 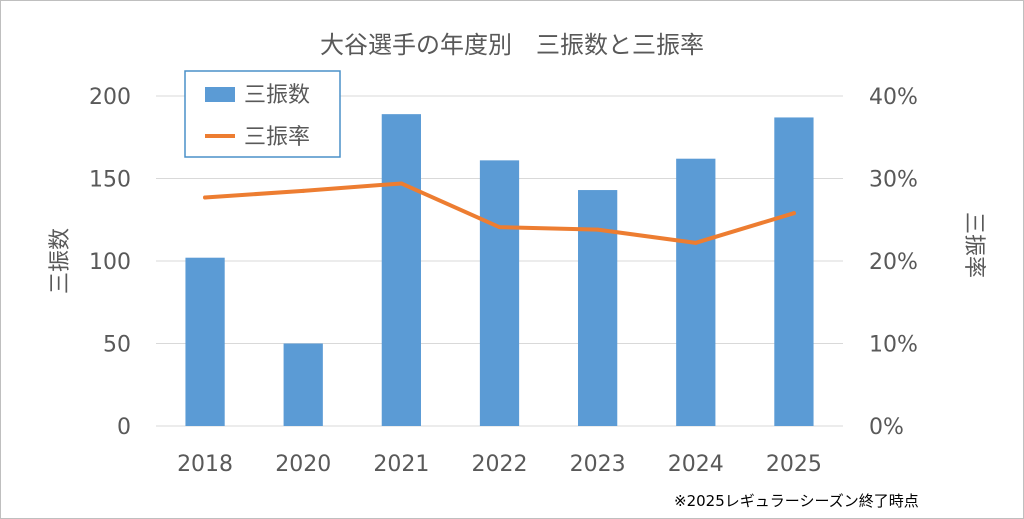 What do you see at coordinates (598, 308) in the screenshot?
I see `bar-2023` at bounding box center [598, 308].